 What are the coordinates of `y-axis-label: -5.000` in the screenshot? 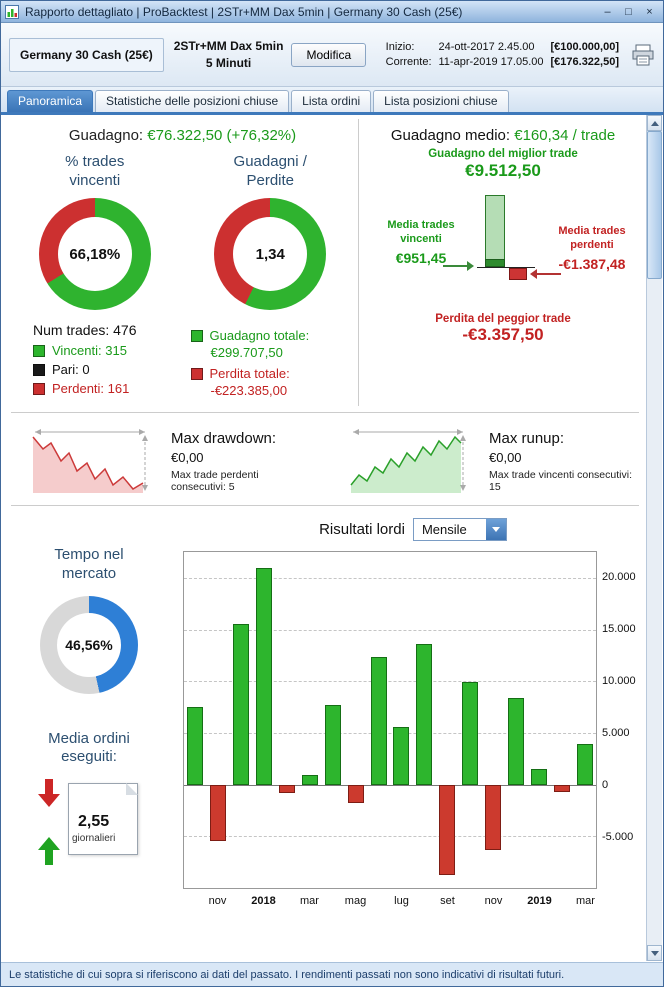 It's located at (618, 837).